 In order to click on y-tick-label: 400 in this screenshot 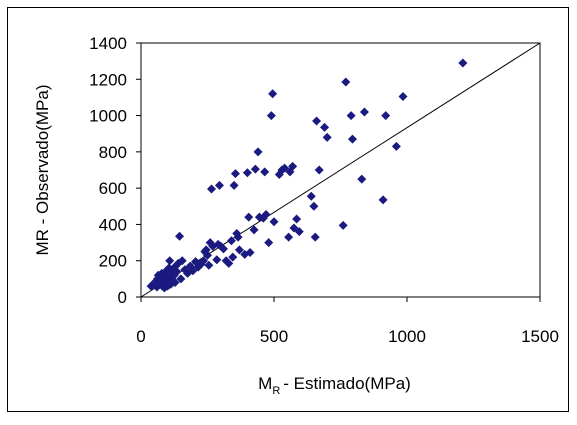, I will do `click(113, 224)`.